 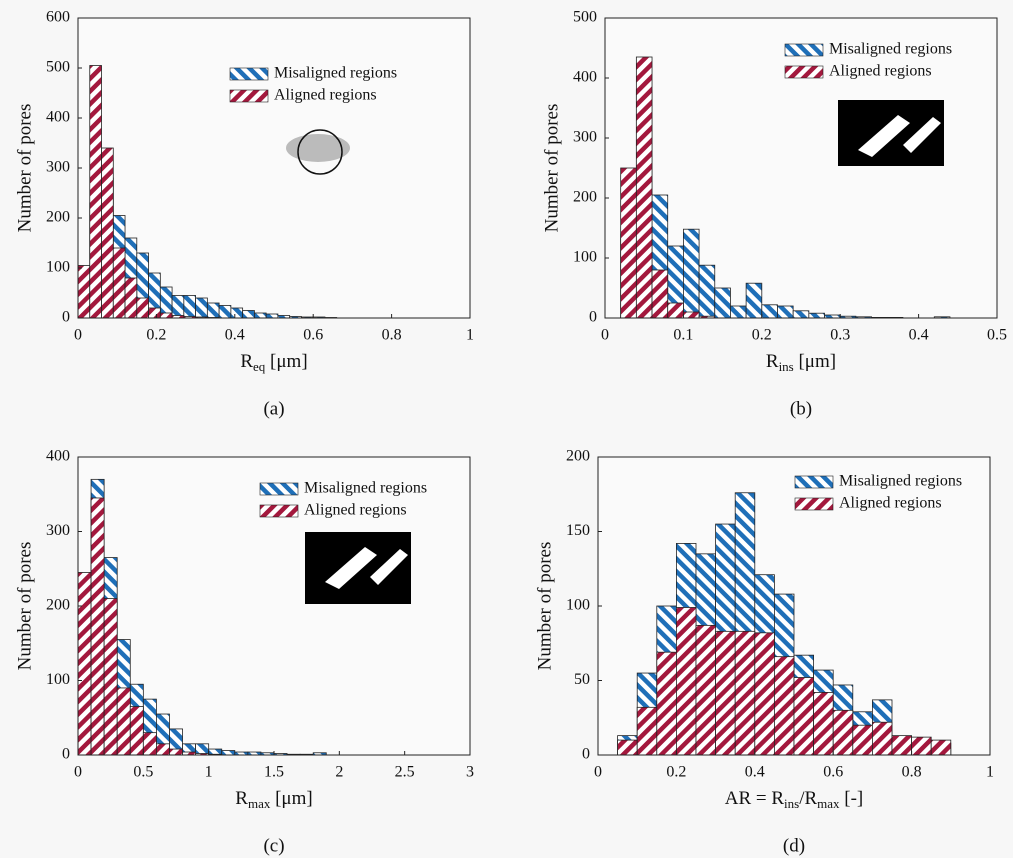 What do you see at coordinates (274, 772) in the screenshot?
I see `x-tick-label: 1.5` at bounding box center [274, 772].